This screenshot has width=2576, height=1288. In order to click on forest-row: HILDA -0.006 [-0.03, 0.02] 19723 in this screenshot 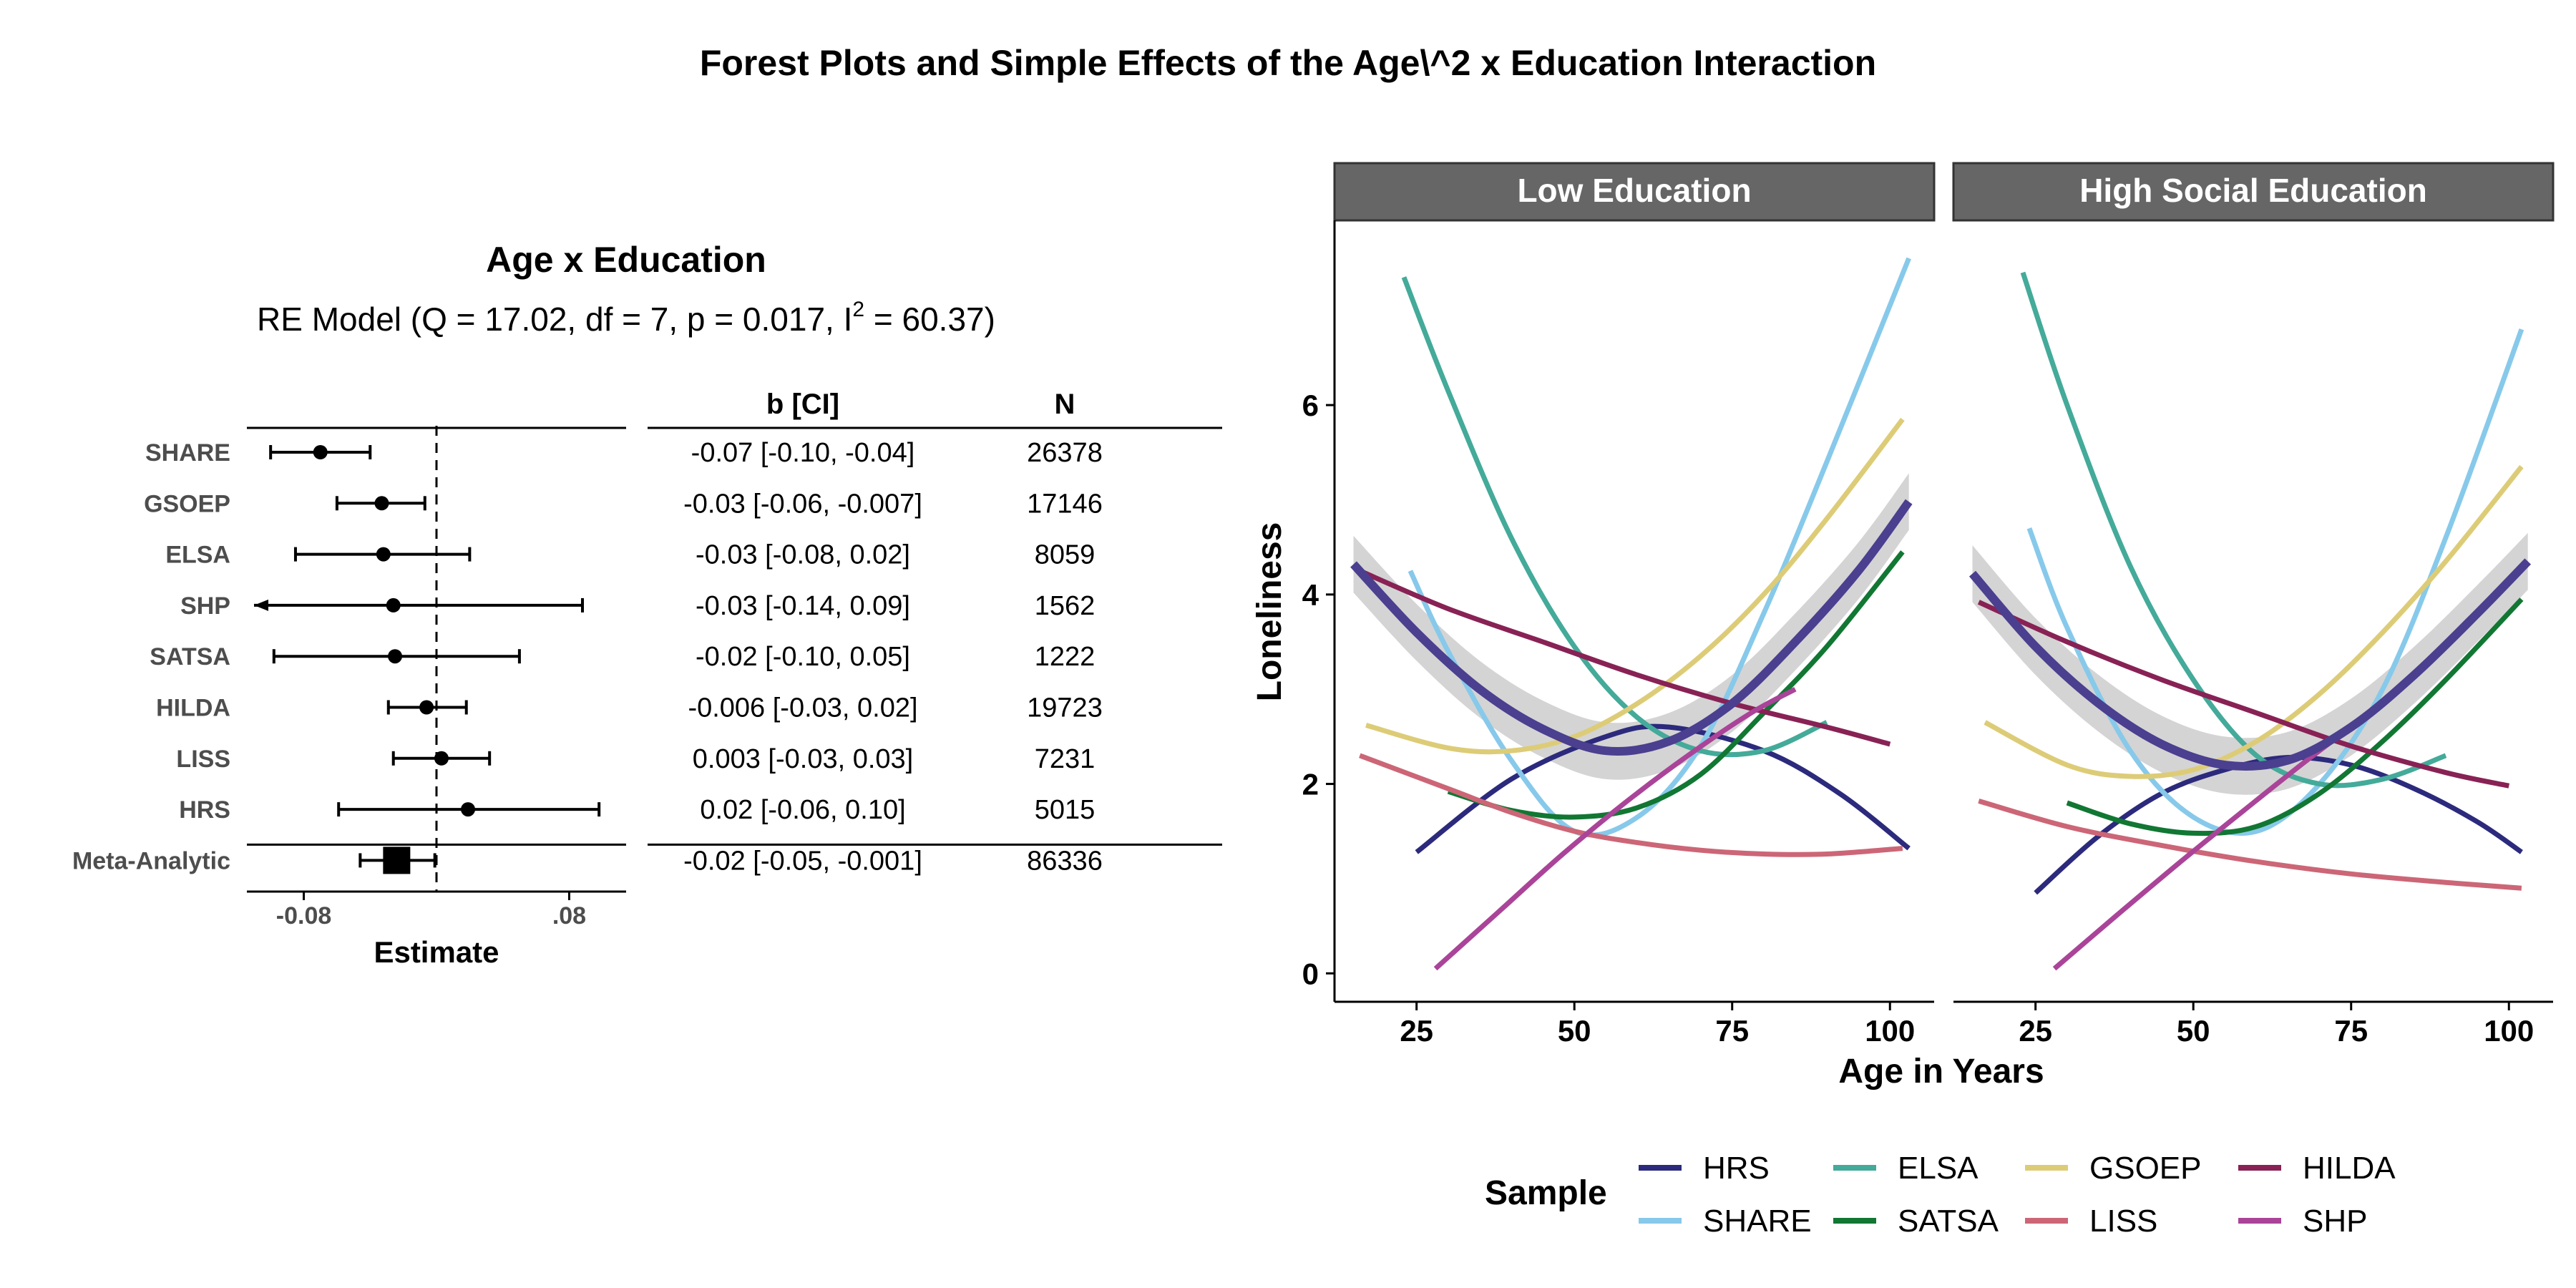, I will do `click(629, 708)`.